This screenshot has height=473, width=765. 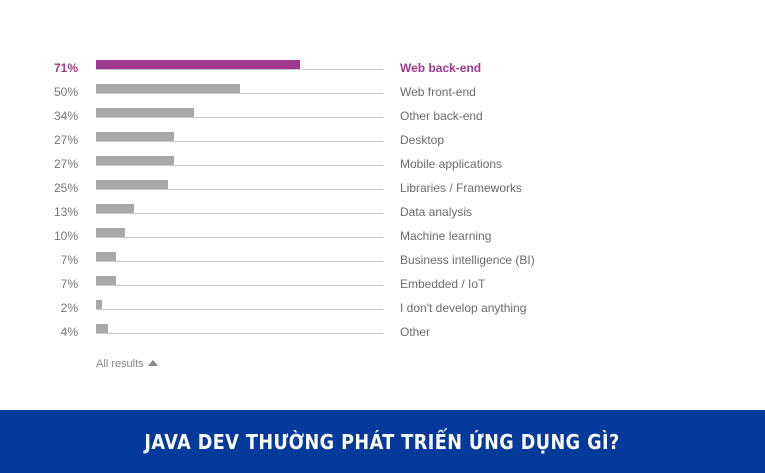 I want to click on chart-row: 4% Other, so click(x=382, y=336).